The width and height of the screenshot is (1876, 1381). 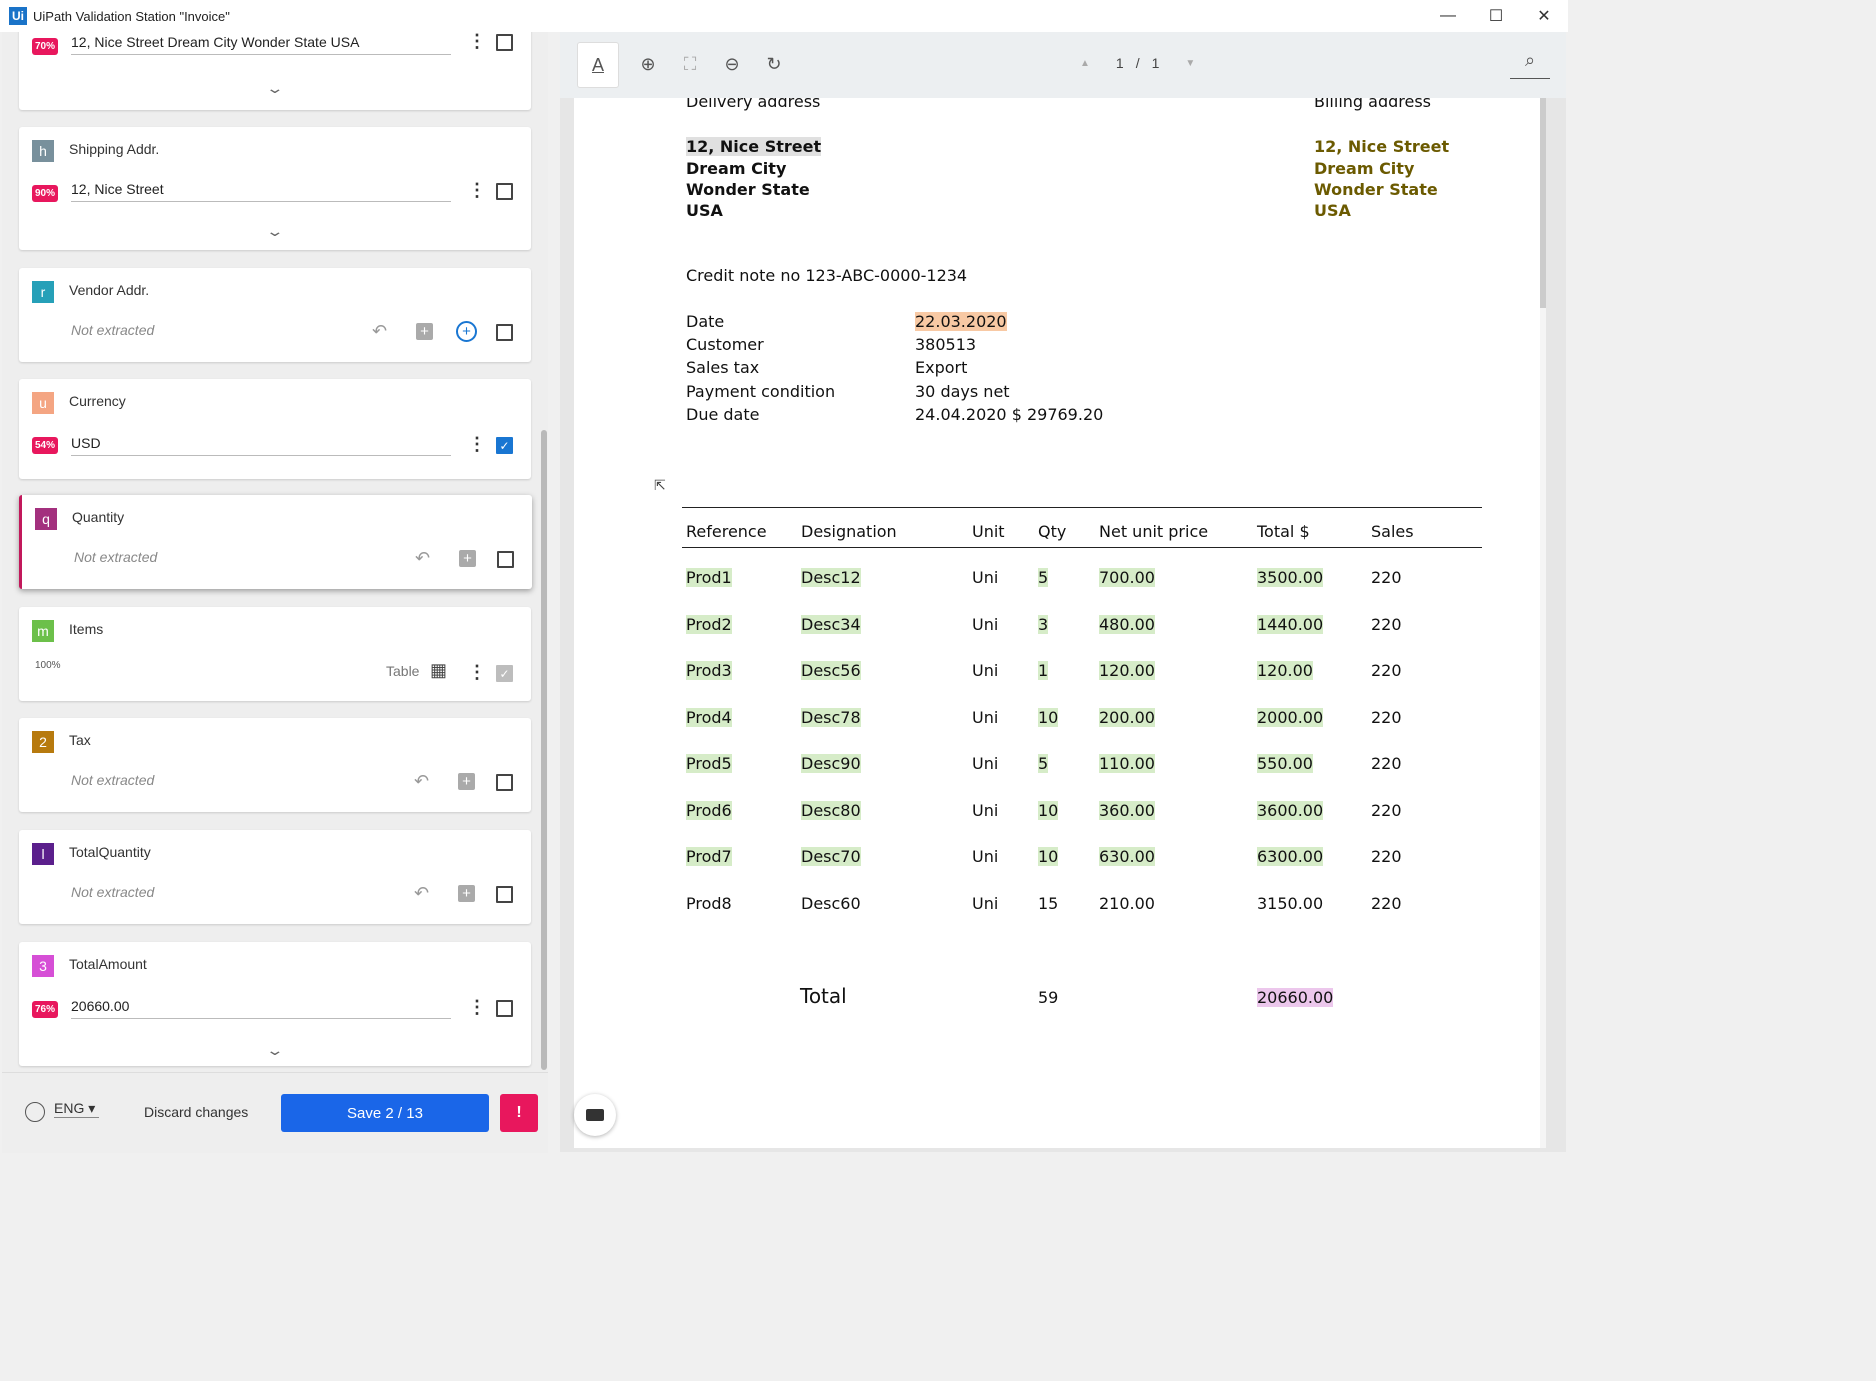 I want to click on delivery-line: USA, so click(x=704, y=210).